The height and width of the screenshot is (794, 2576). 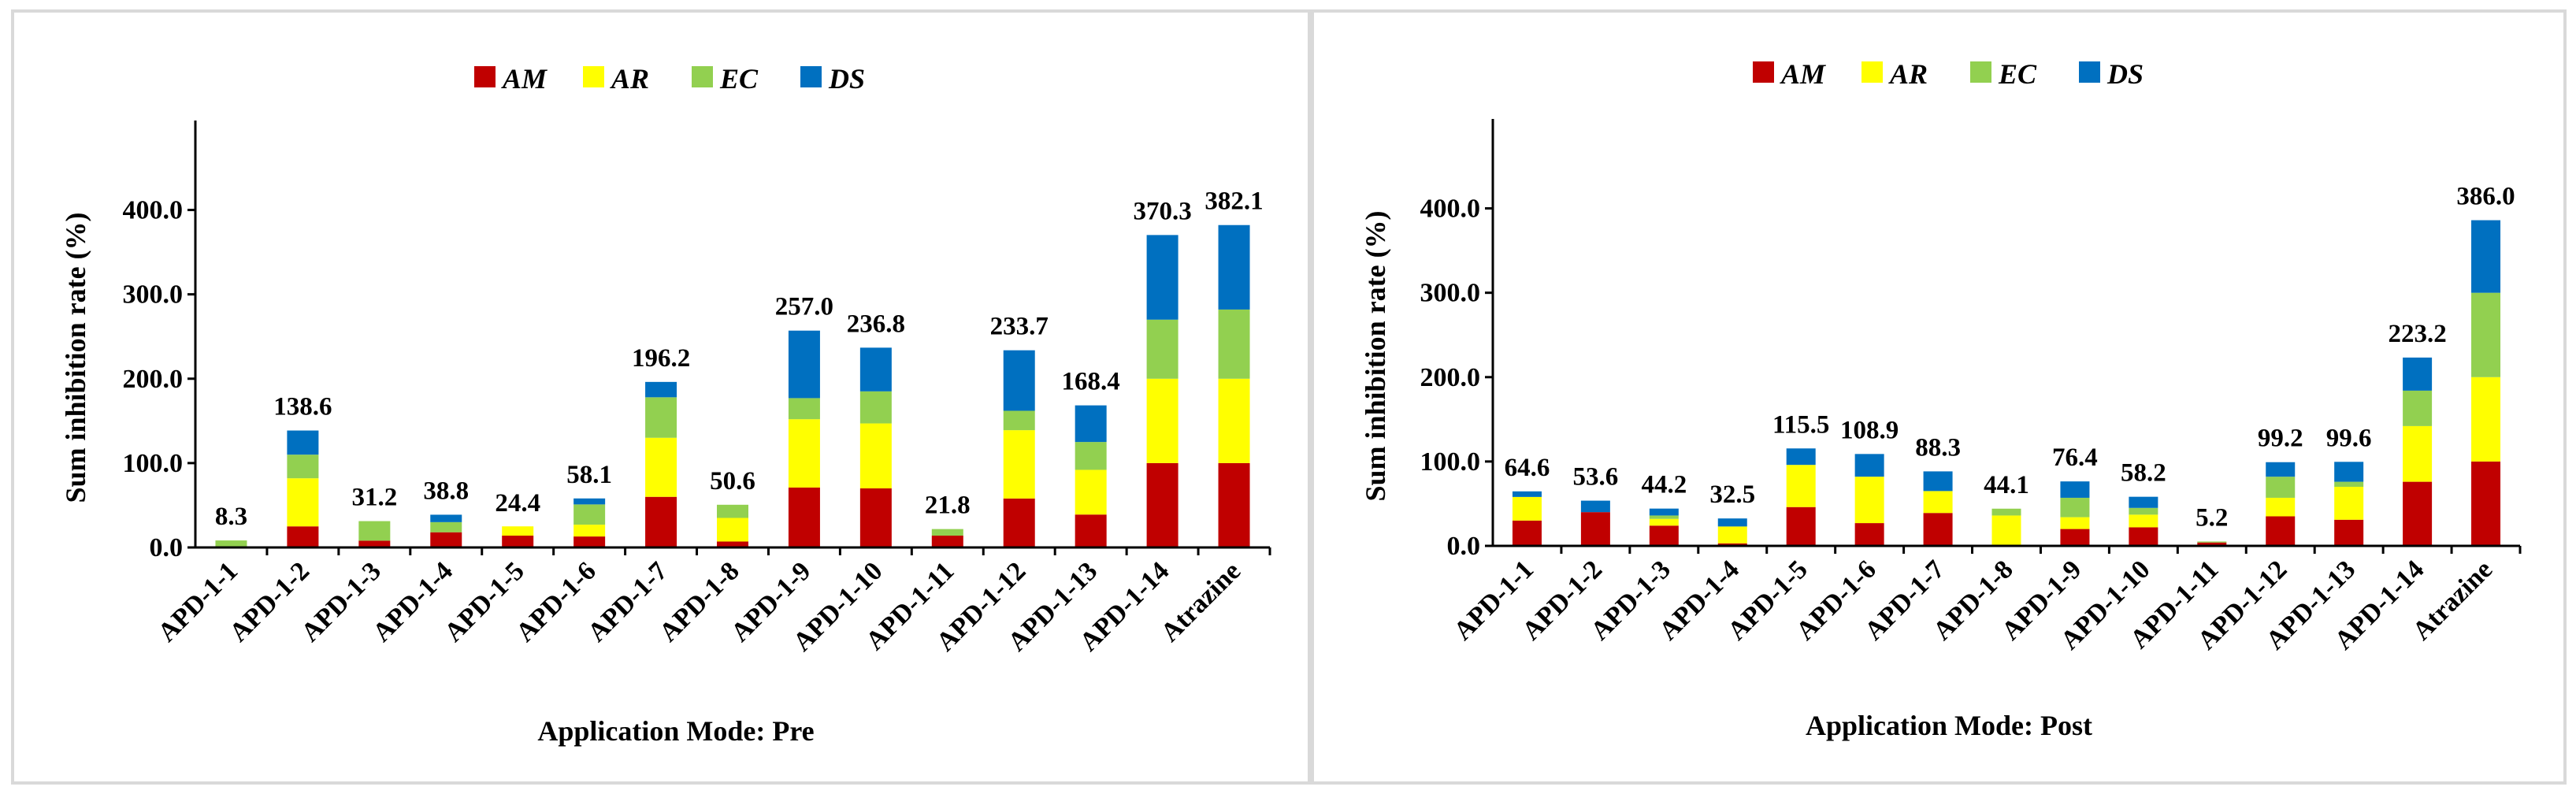 I want to click on total-label: 31.2, so click(x=374, y=498).